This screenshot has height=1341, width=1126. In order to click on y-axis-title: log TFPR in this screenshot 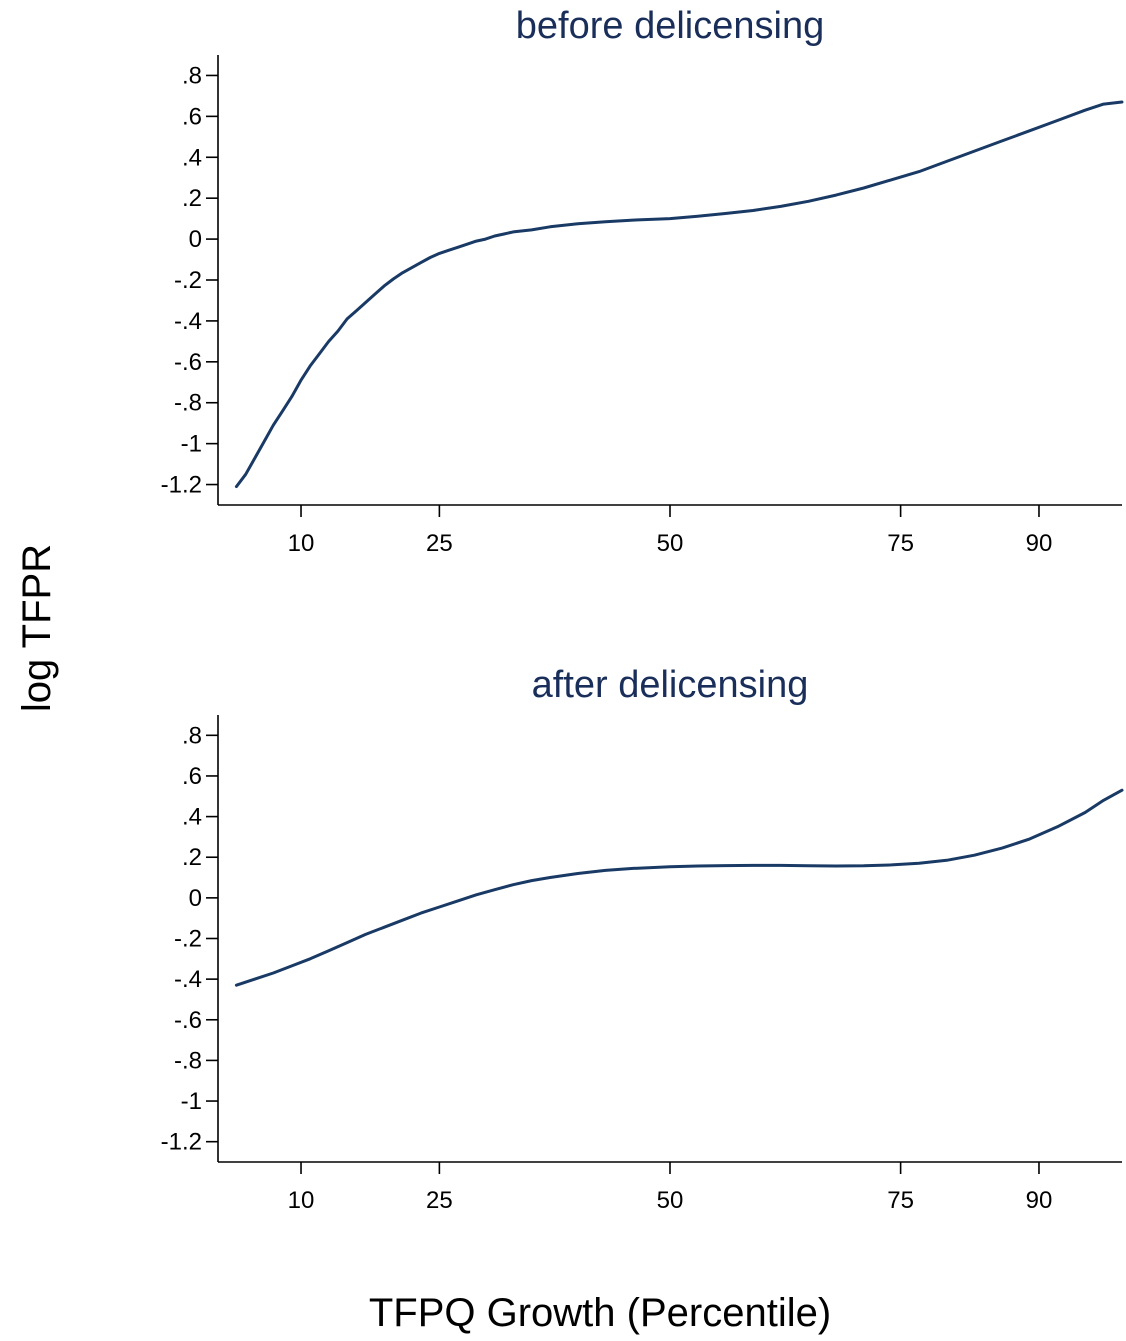, I will do `click(37, 628)`.